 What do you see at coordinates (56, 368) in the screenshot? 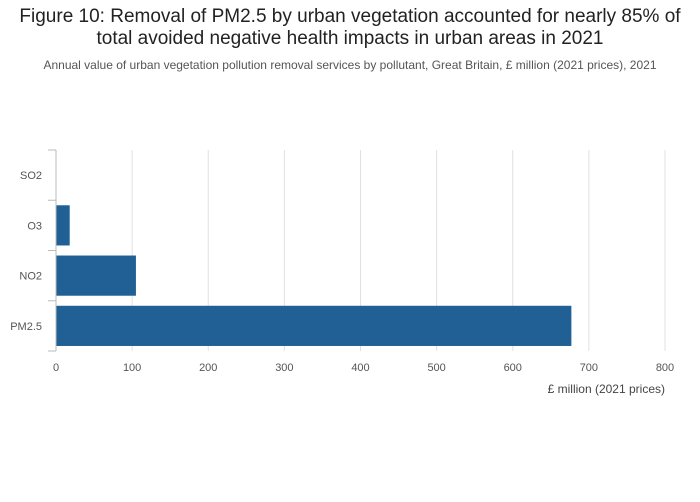
I see `x-tick-label: 0` at bounding box center [56, 368].